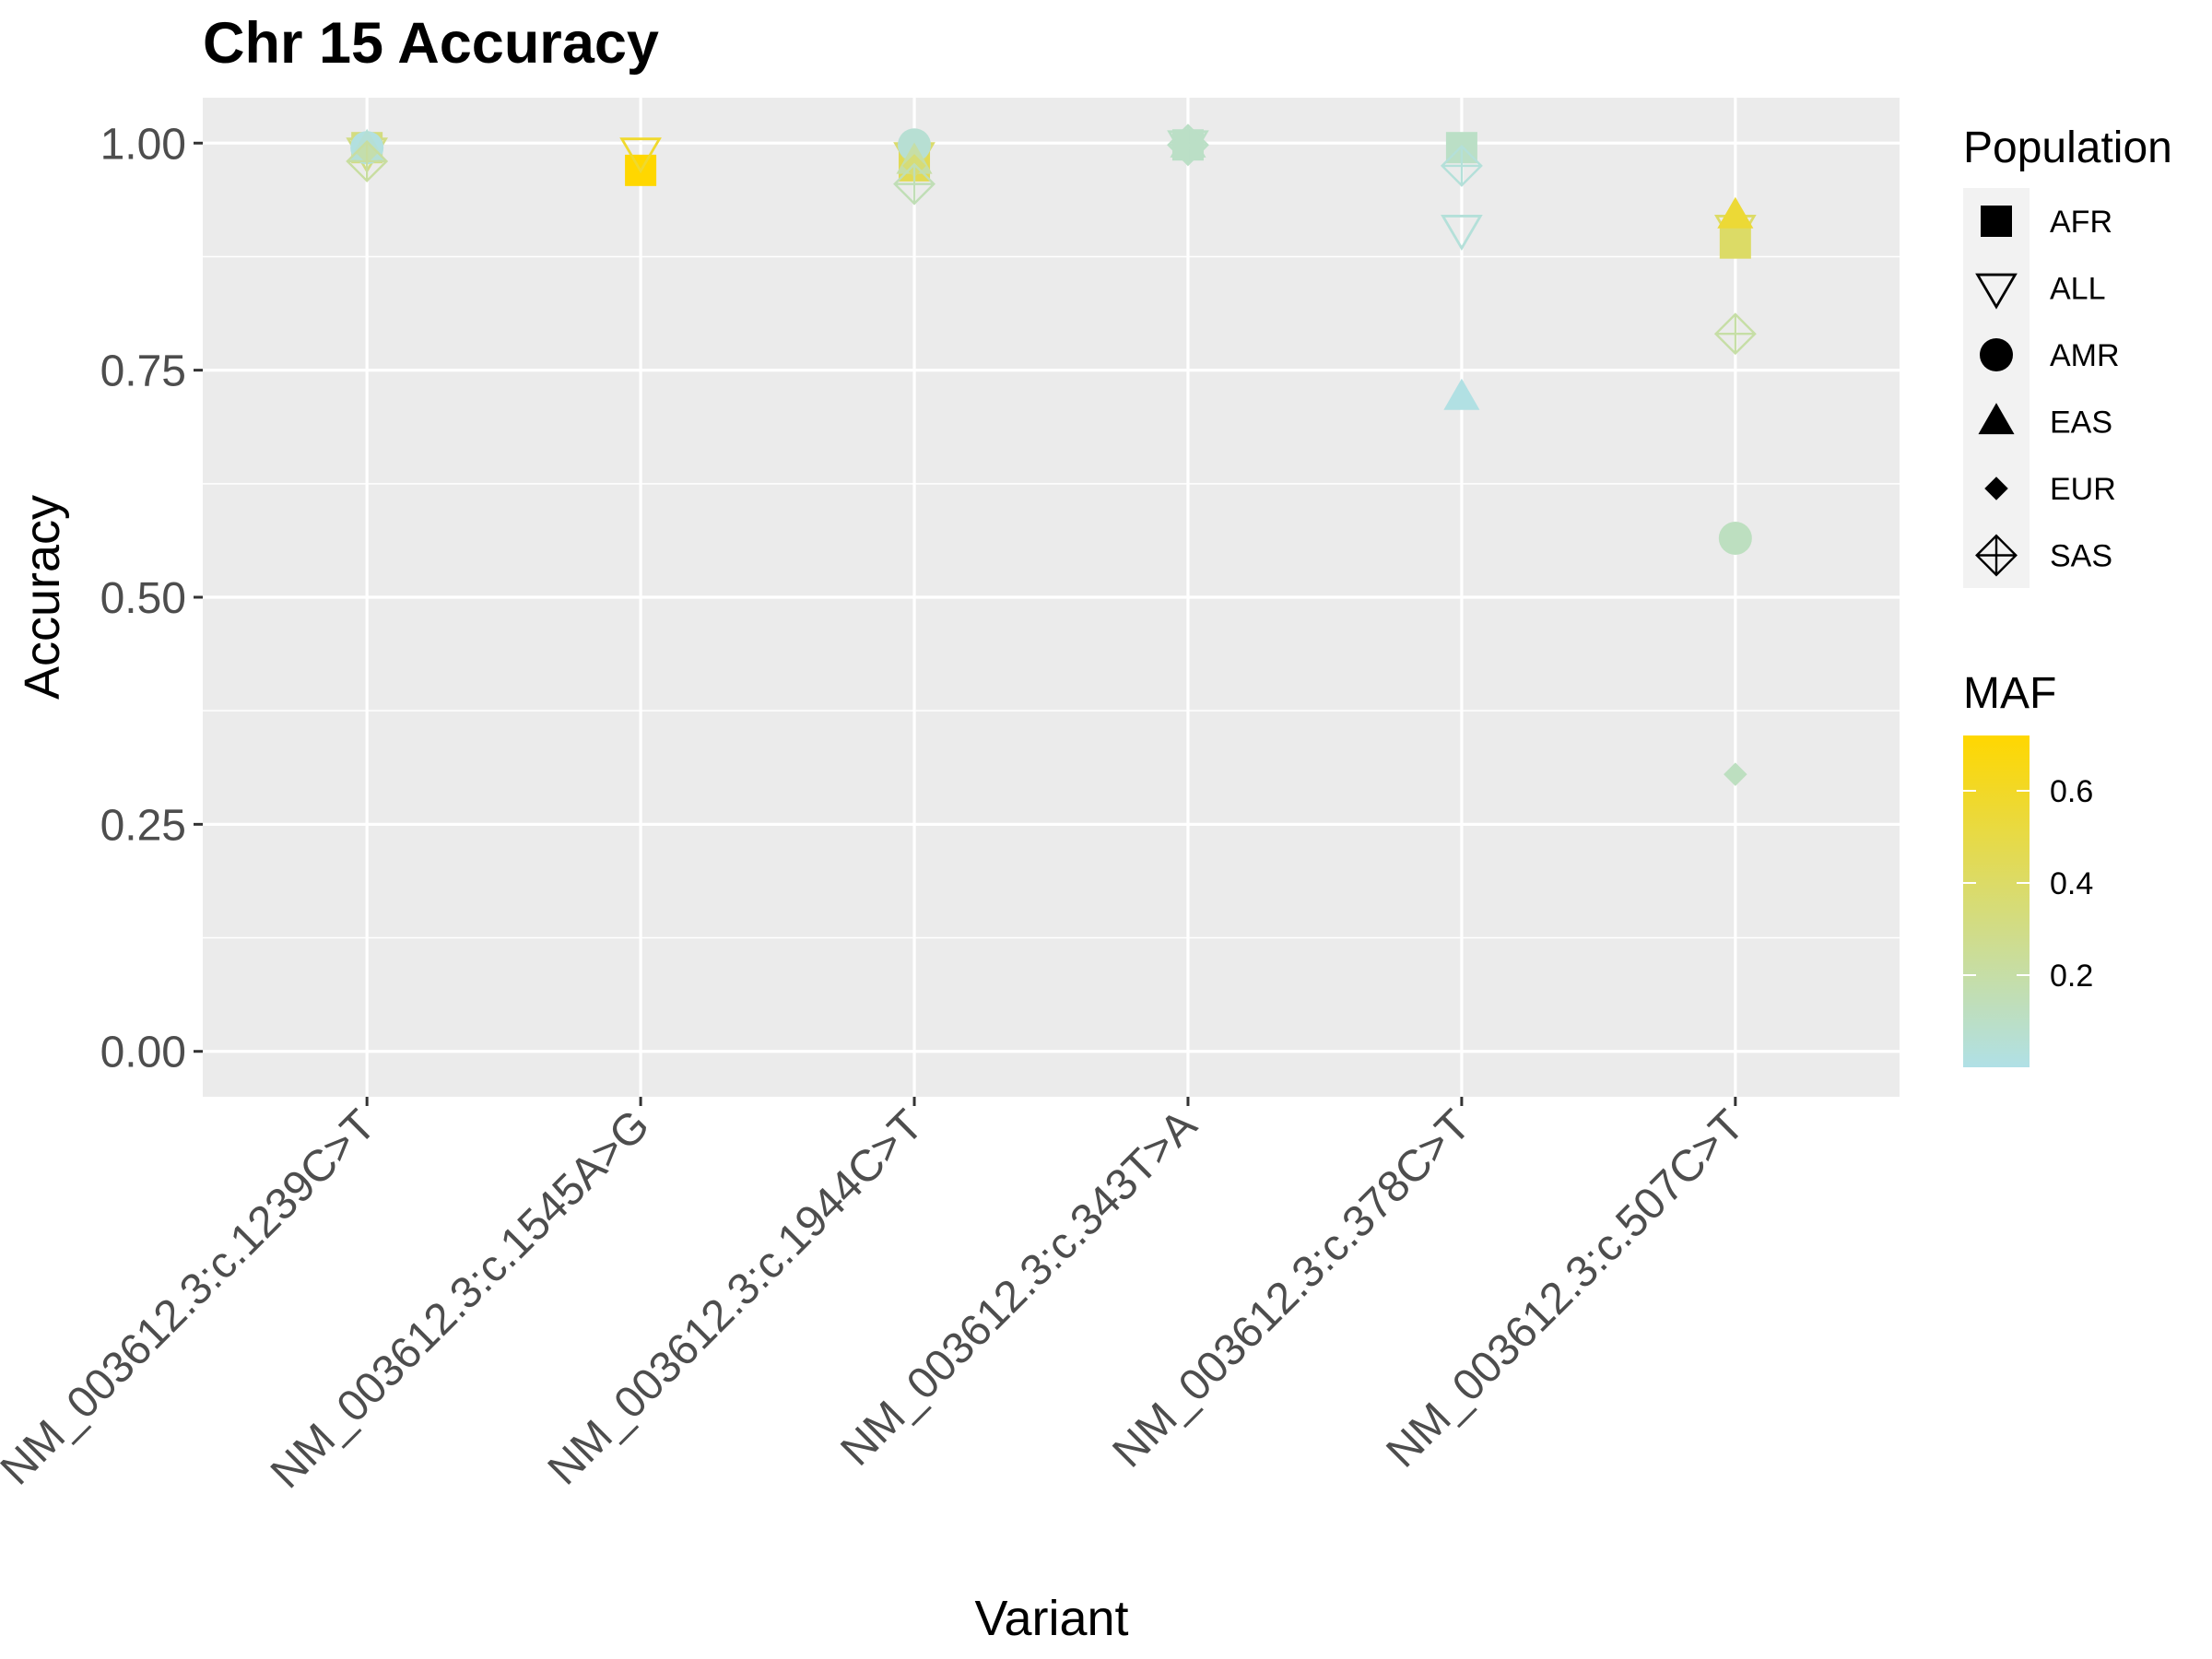 Image resolution: width=2212 pixels, height=1659 pixels. Describe the element at coordinates (42, 597) in the screenshot. I see `y-axis-title: Accuracy` at that location.